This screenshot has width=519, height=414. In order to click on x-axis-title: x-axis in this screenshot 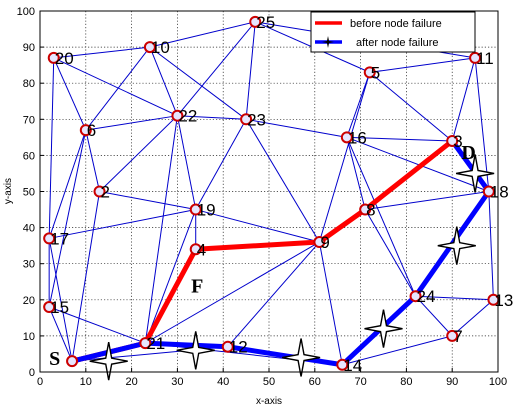, I will do `click(269, 401)`.